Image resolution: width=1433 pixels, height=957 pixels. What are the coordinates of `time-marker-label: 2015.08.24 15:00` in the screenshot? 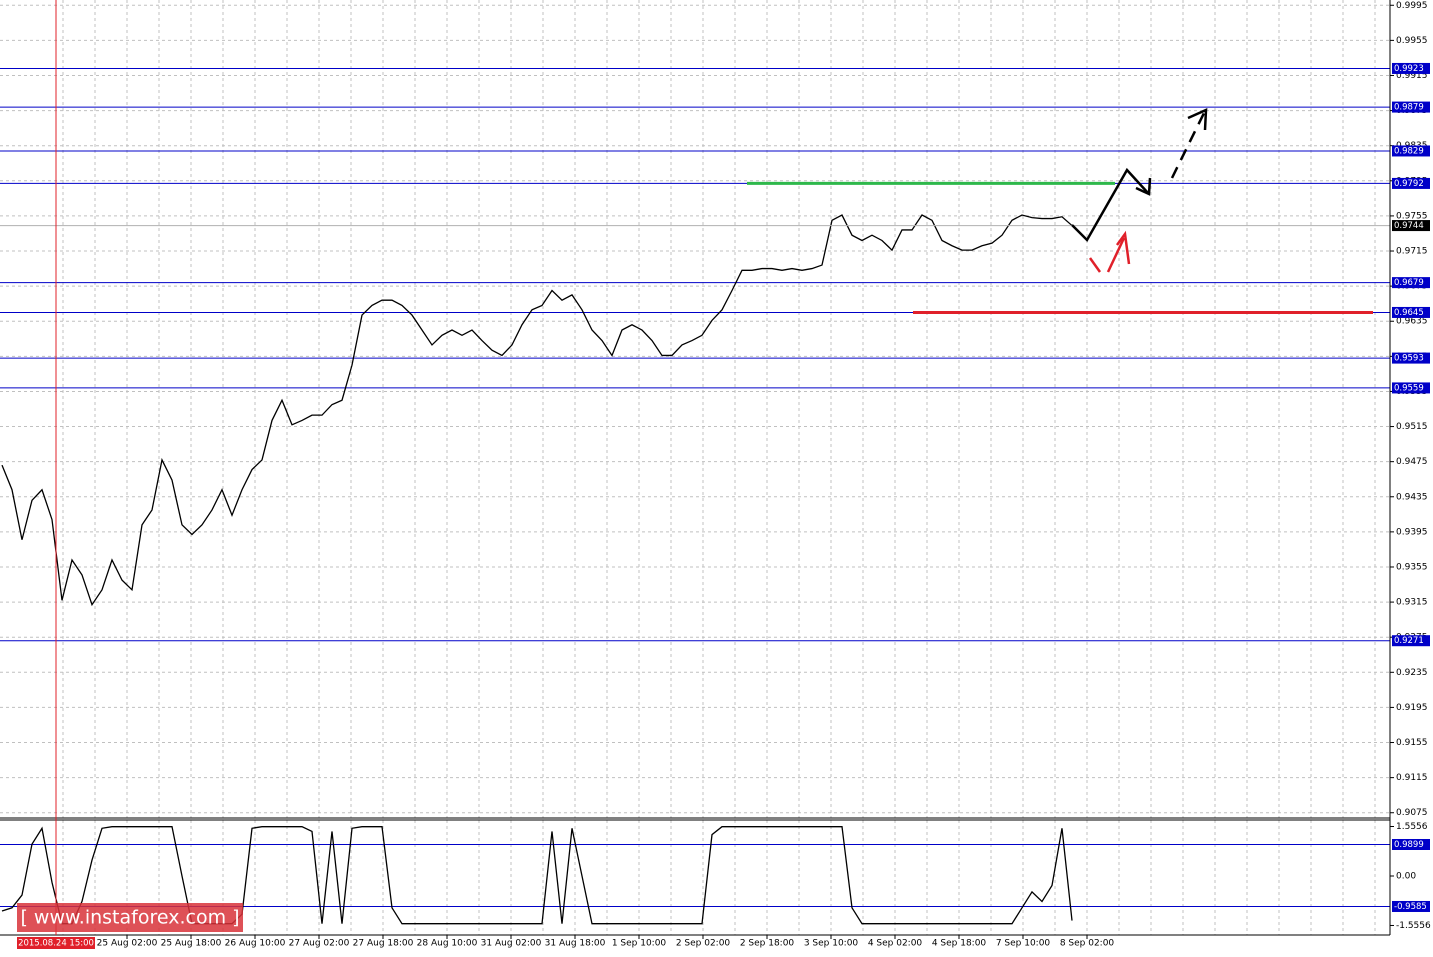 It's located at (56, 944).